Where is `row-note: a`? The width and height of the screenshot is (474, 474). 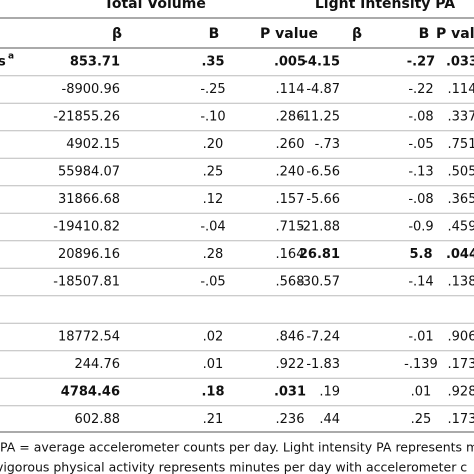 row-note: a is located at coordinates (11, 57).